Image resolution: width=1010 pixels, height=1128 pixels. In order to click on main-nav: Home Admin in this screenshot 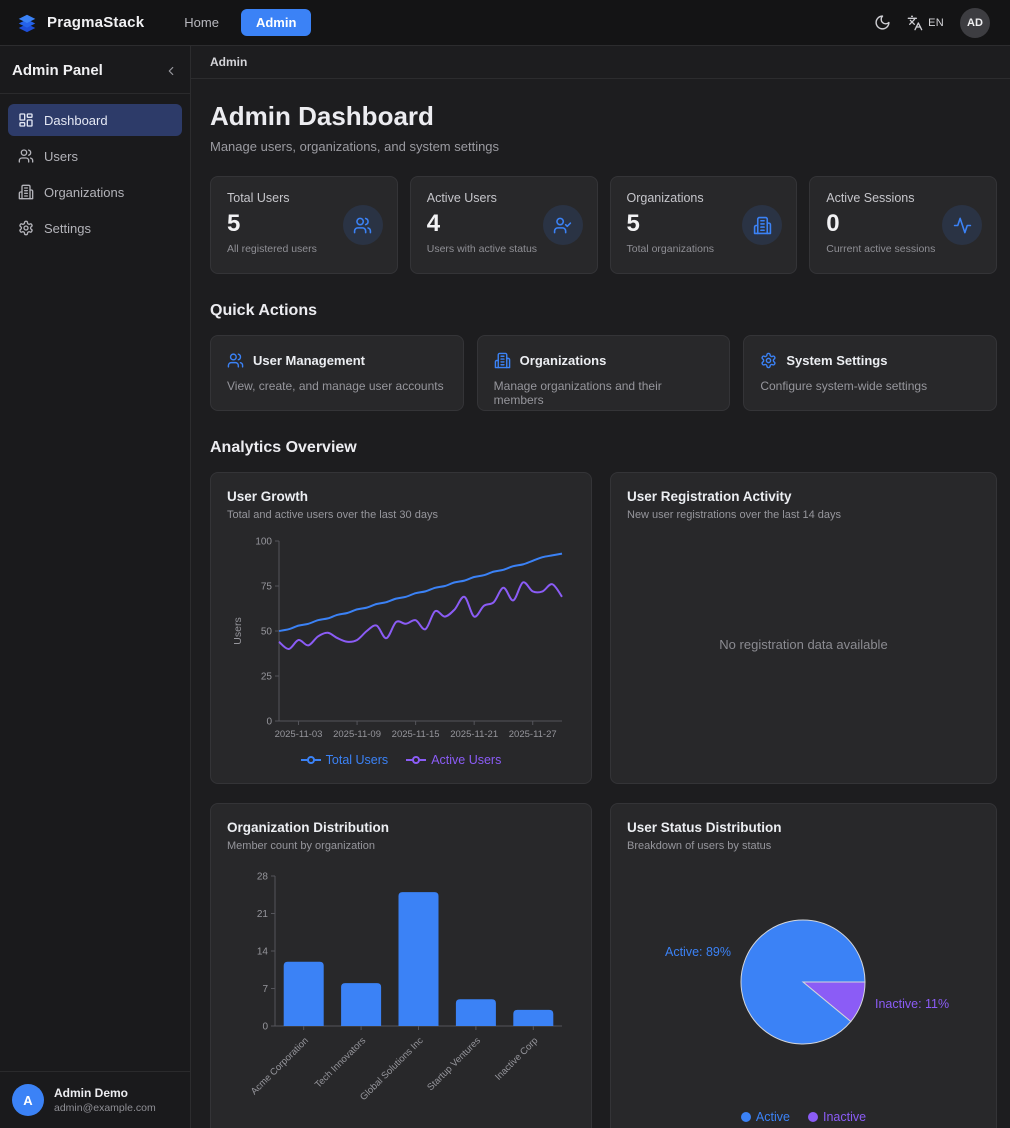, I will do `click(242, 22)`.